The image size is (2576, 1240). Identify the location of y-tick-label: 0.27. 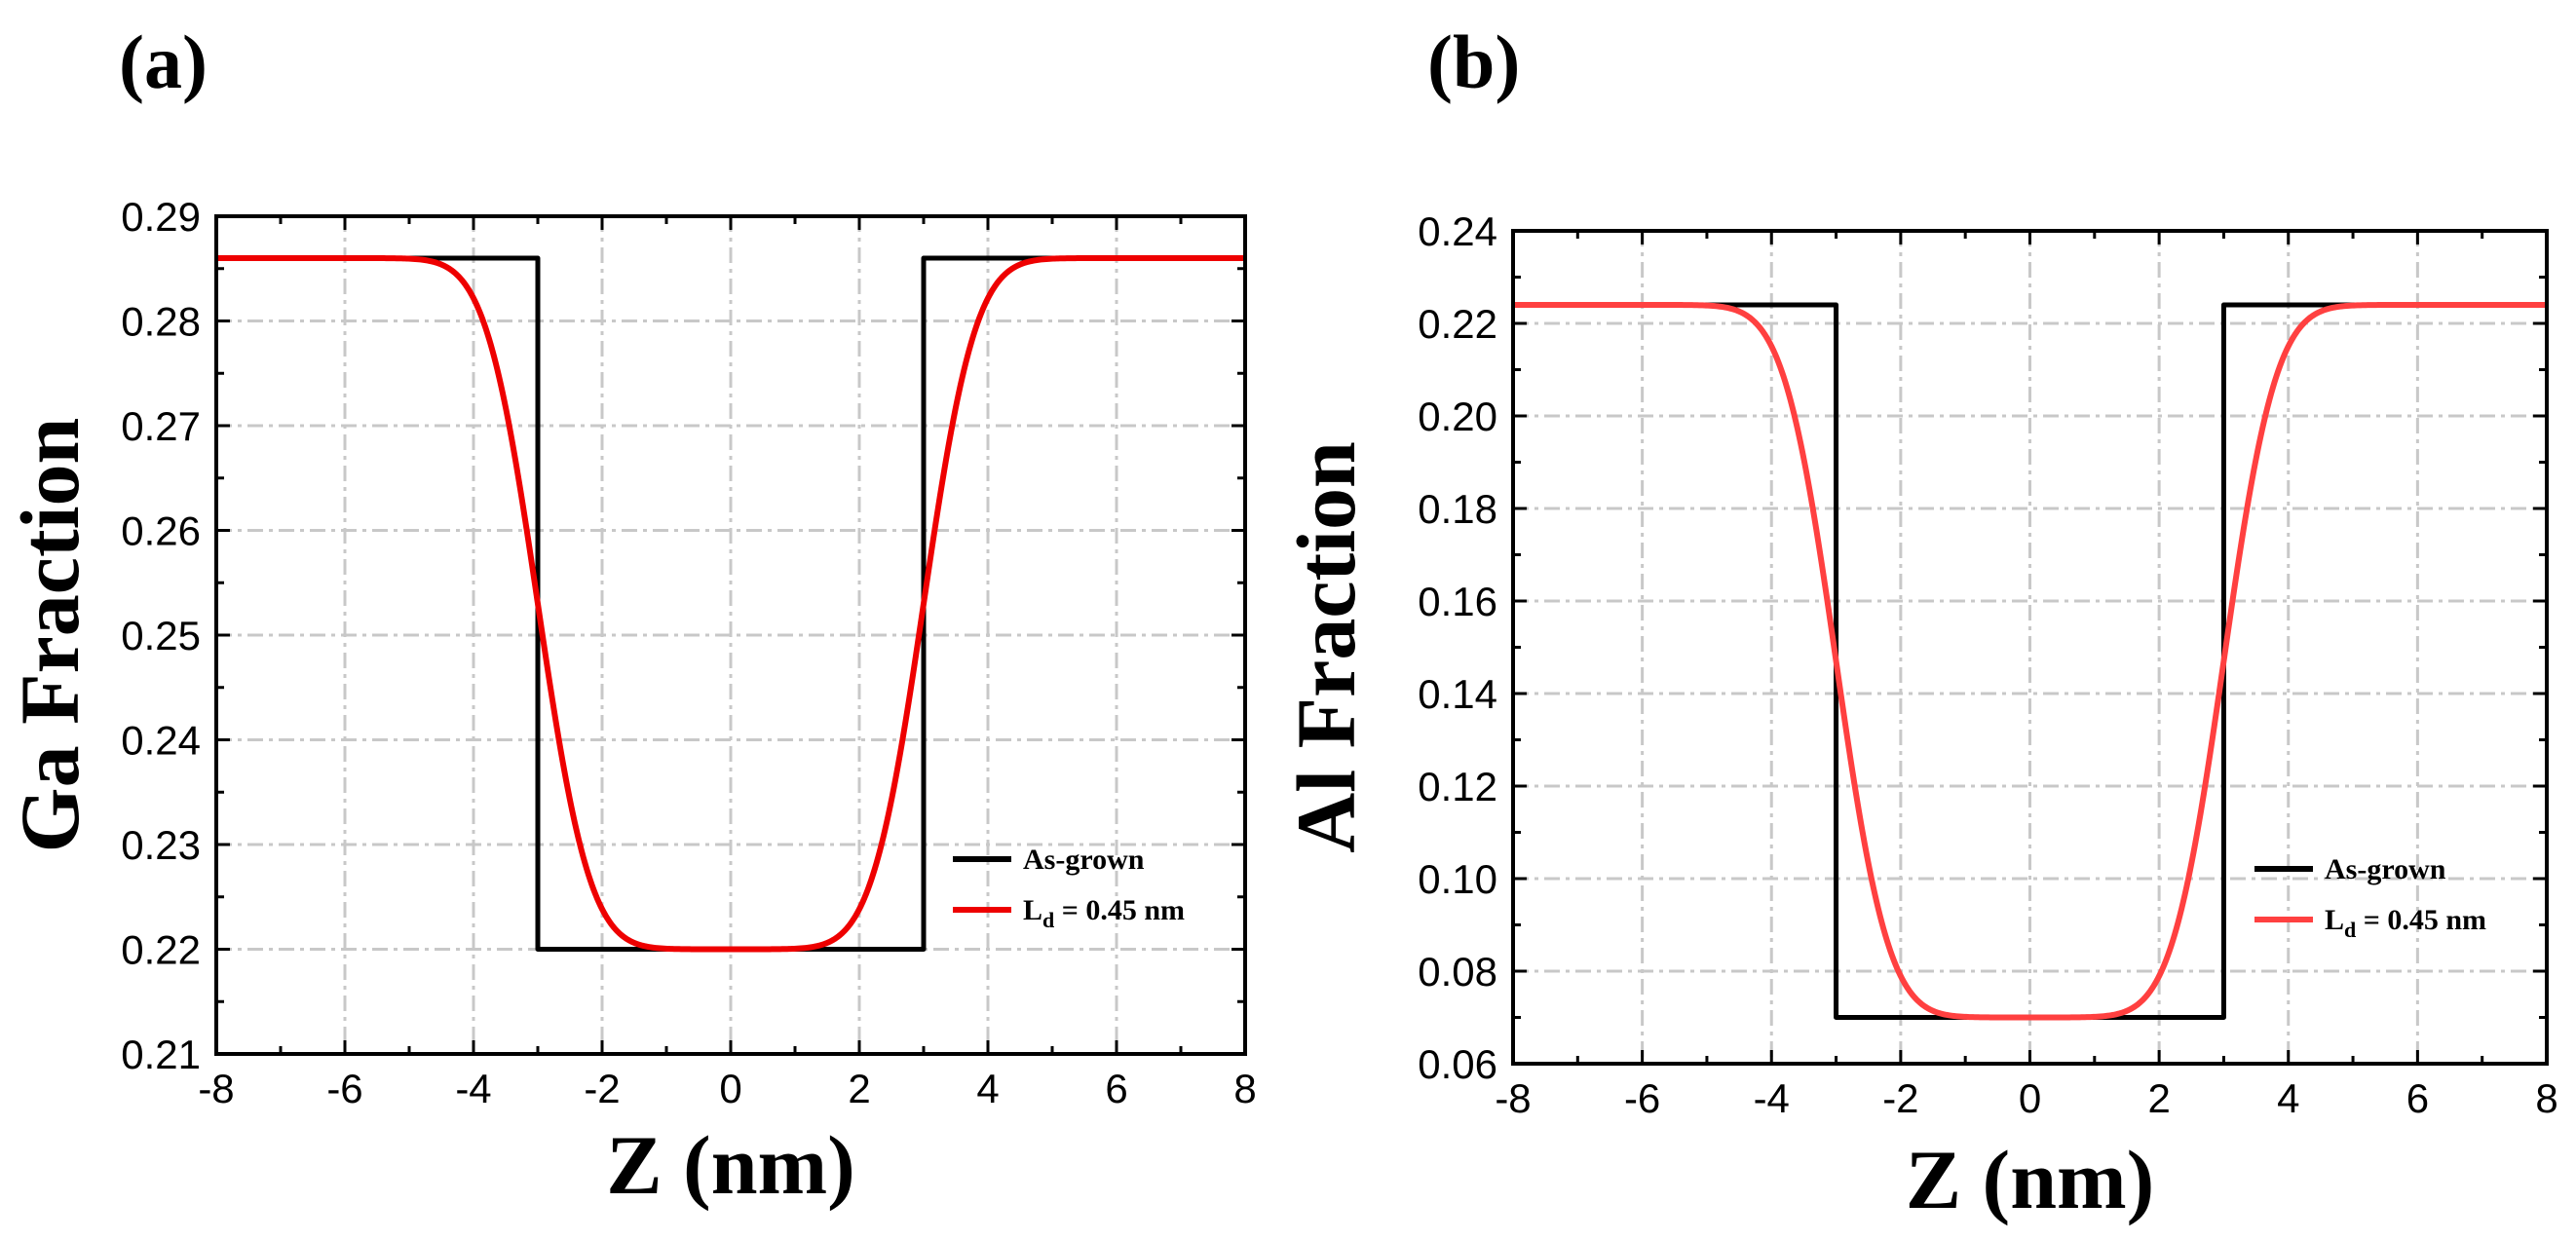
(161, 426).